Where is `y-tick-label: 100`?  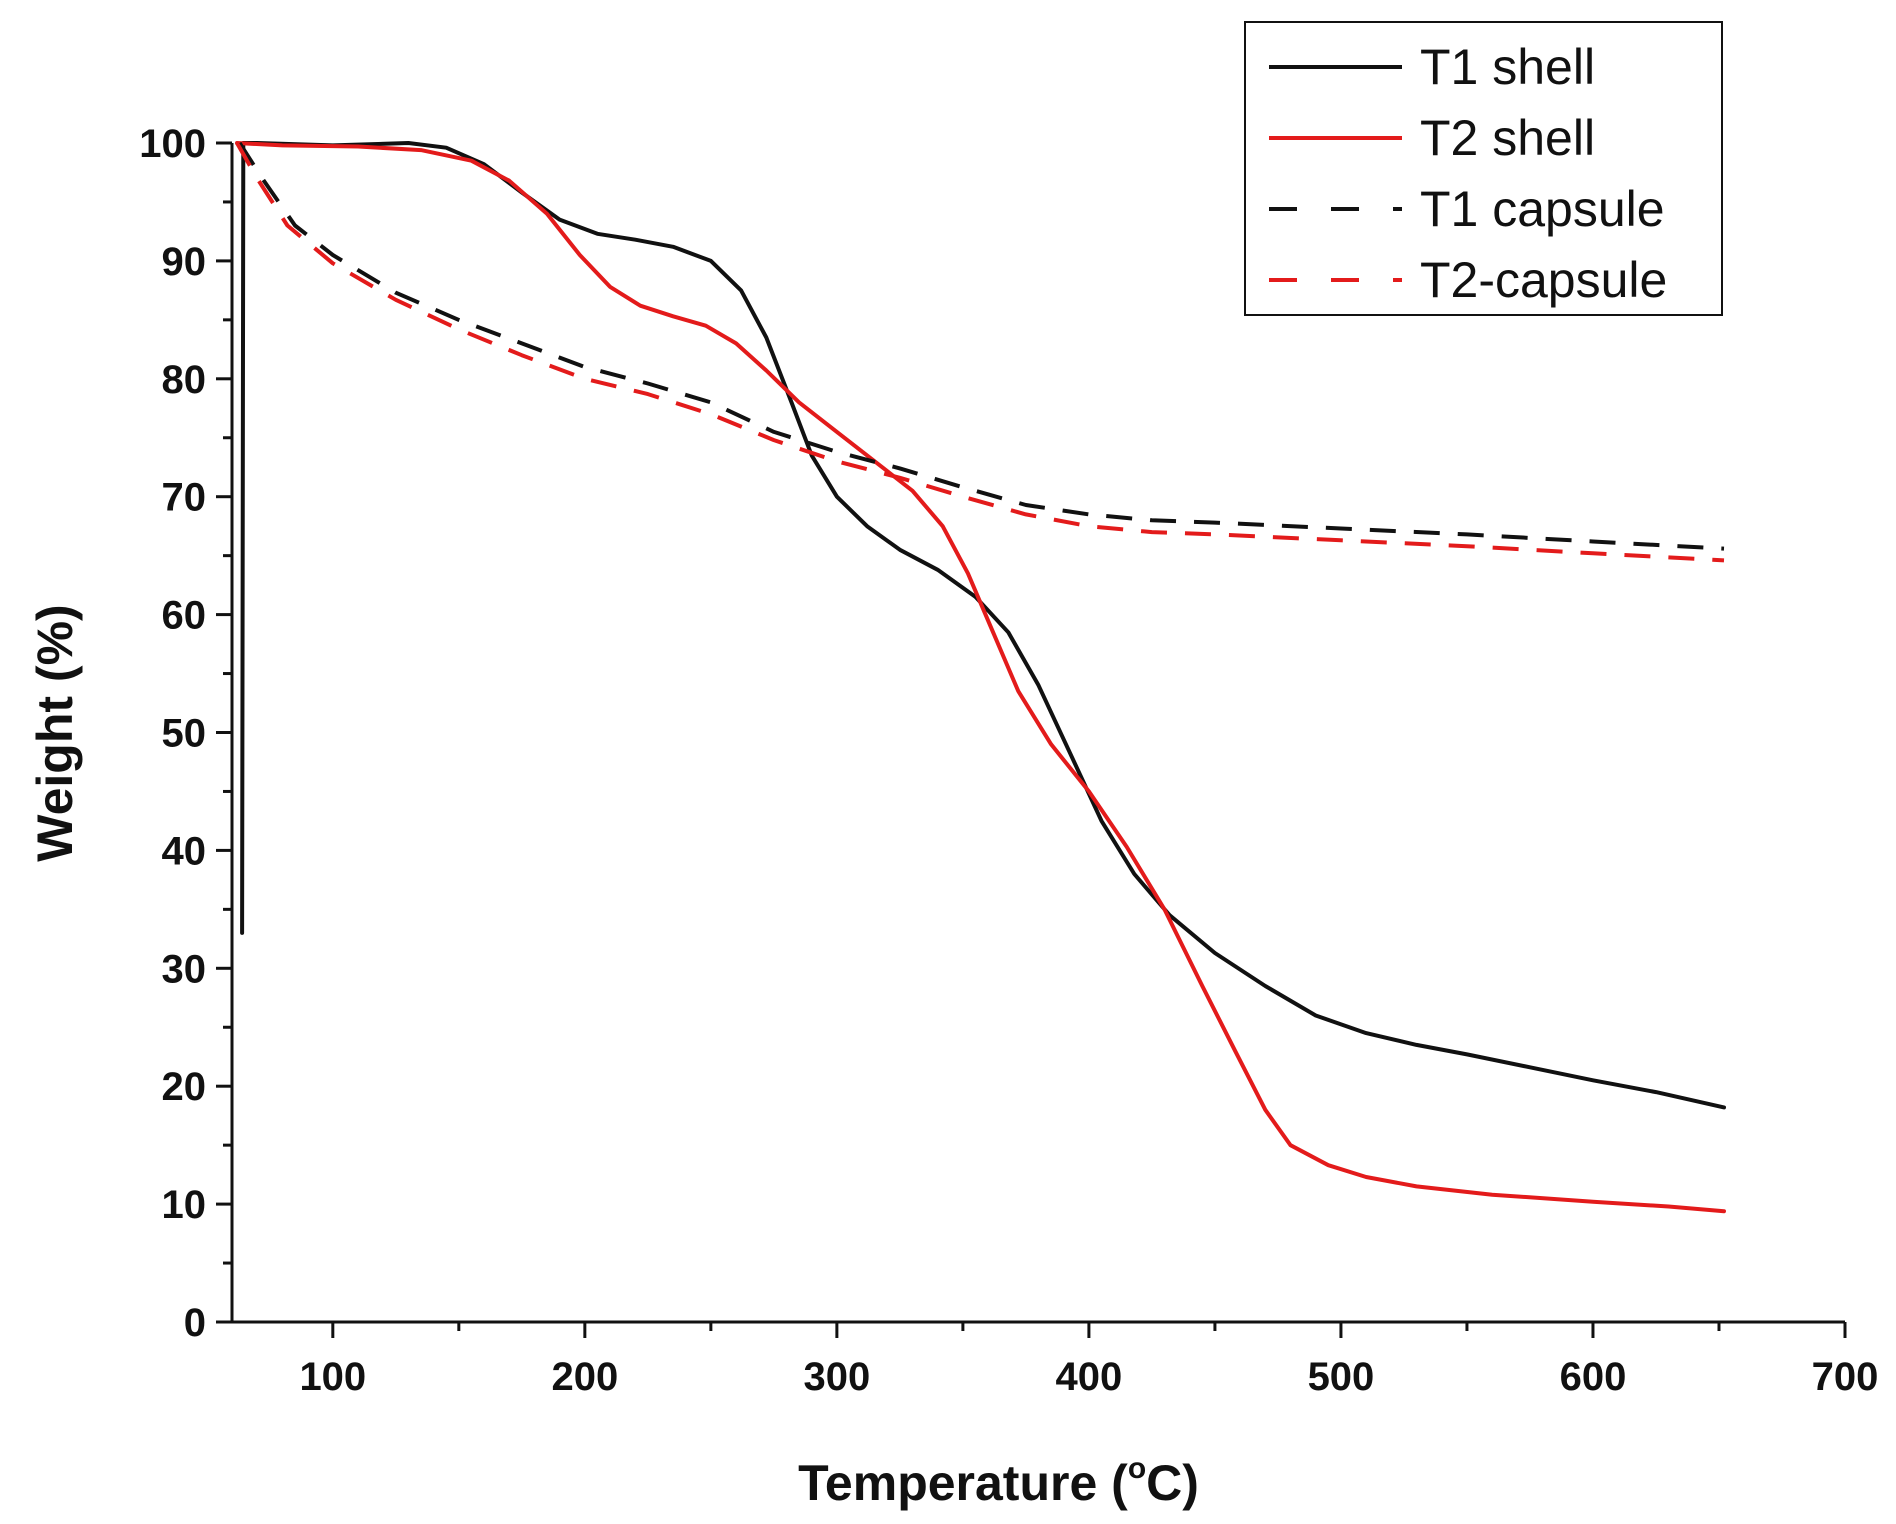
y-tick-label: 100 is located at coordinates (172, 144).